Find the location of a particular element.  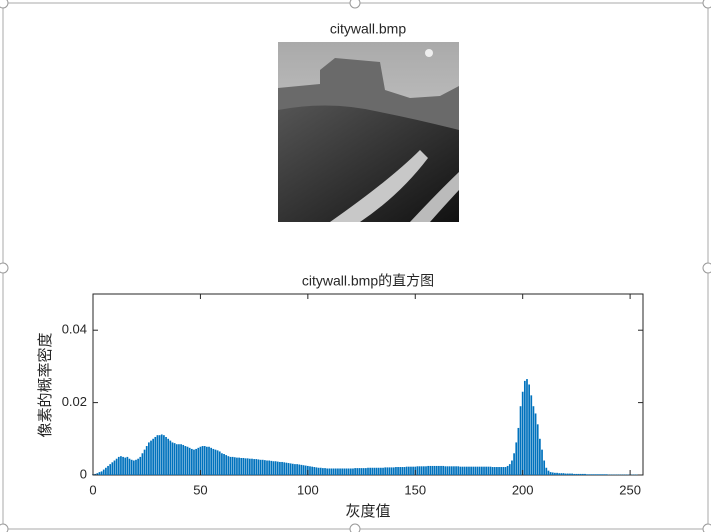

x-tick-label: 50 is located at coordinates (200, 489).